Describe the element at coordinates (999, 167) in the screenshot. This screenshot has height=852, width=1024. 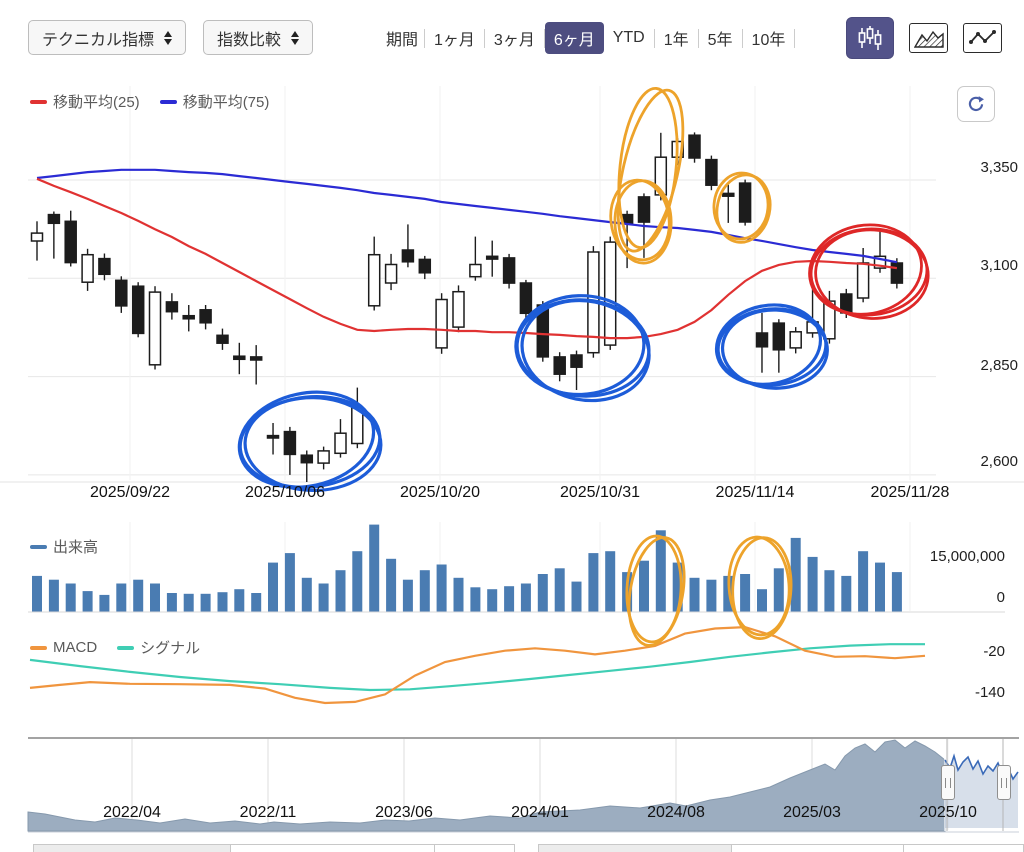
I see `price-tick: 3,350` at that location.